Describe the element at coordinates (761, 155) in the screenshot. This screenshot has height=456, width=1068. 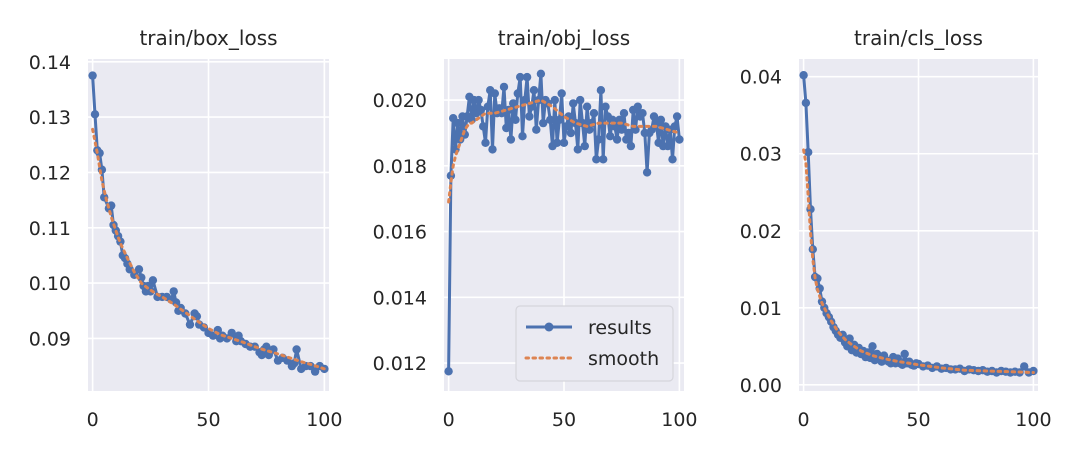
I see `y-tick-label: 0.03` at that location.